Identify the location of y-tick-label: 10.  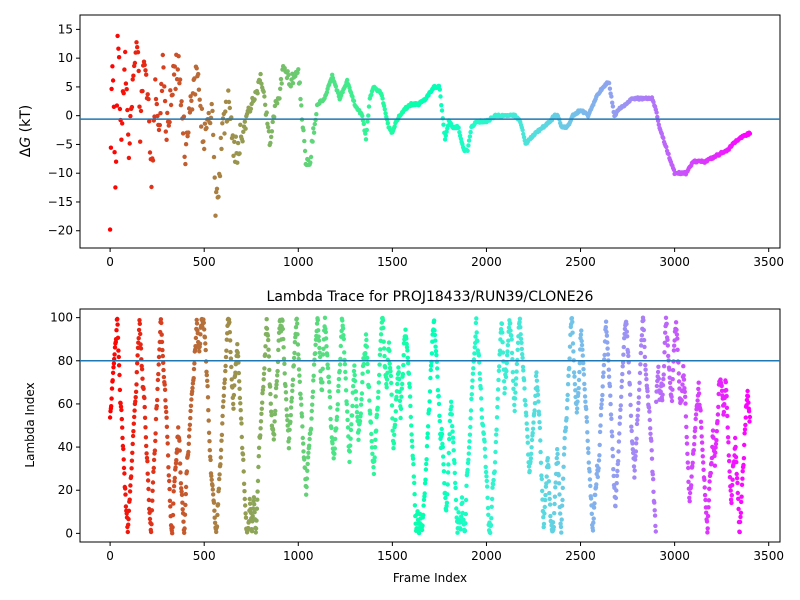
(65, 58).